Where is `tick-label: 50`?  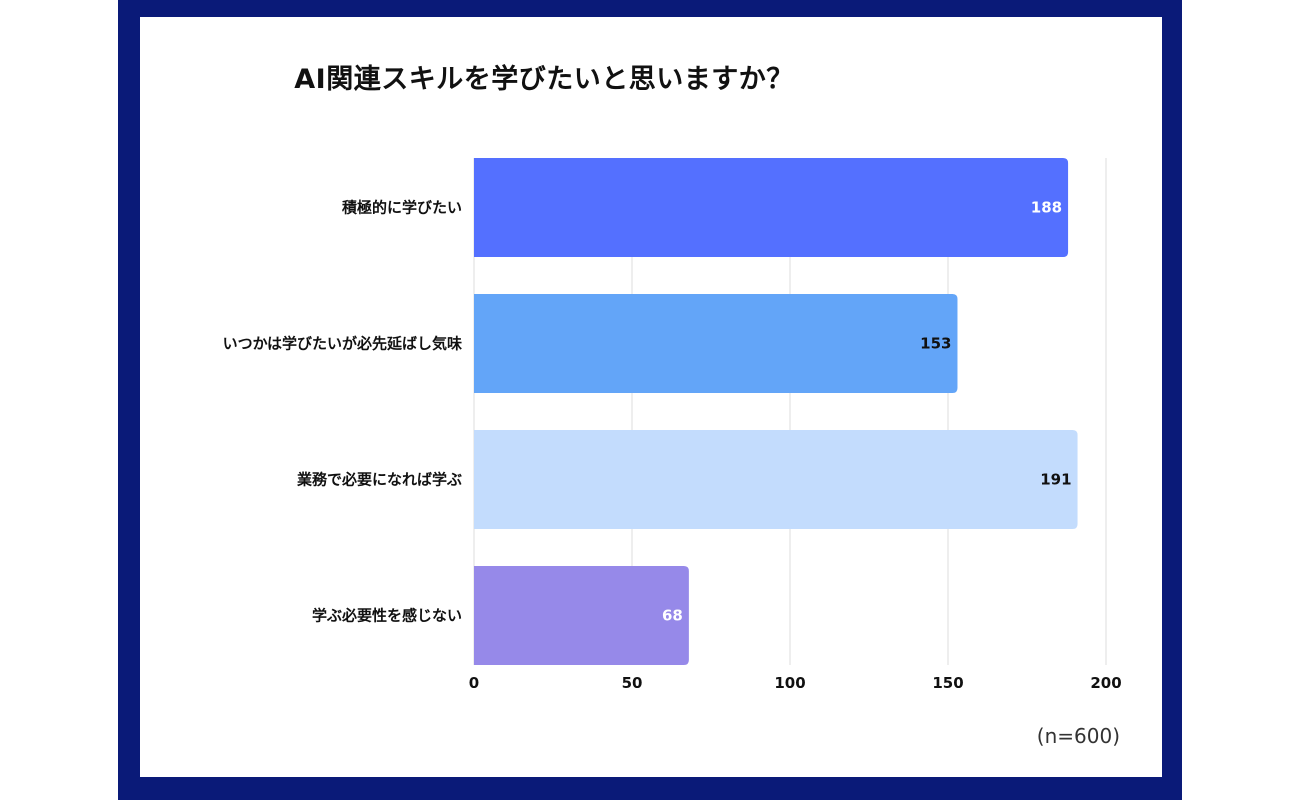 tick-label: 50 is located at coordinates (632, 683).